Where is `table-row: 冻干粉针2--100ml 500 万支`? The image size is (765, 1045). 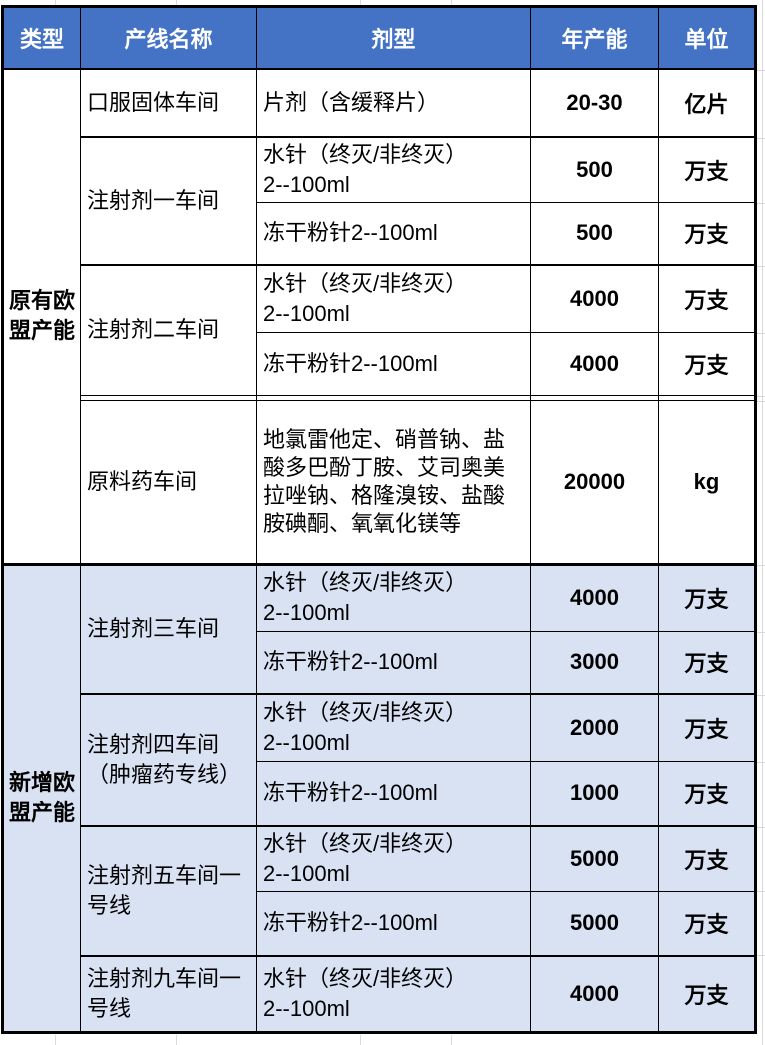
table-row: 冻干粉针2--100ml 500 万支 is located at coordinates (379, 233).